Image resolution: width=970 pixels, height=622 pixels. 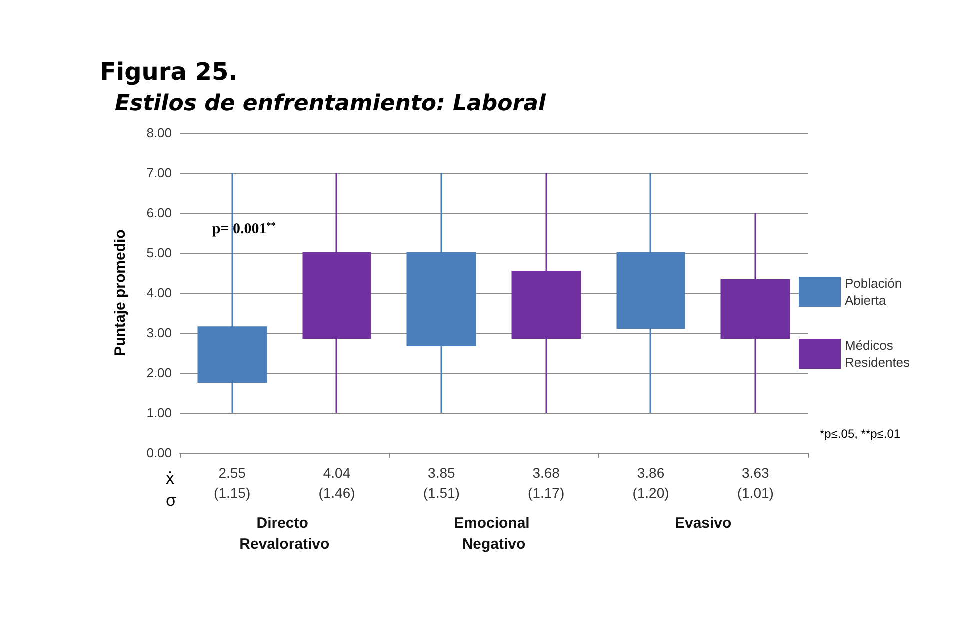 What do you see at coordinates (120, 293) in the screenshot?
I see `y-axis-title: Puntaje promedio` at bounding box center [120, 293].